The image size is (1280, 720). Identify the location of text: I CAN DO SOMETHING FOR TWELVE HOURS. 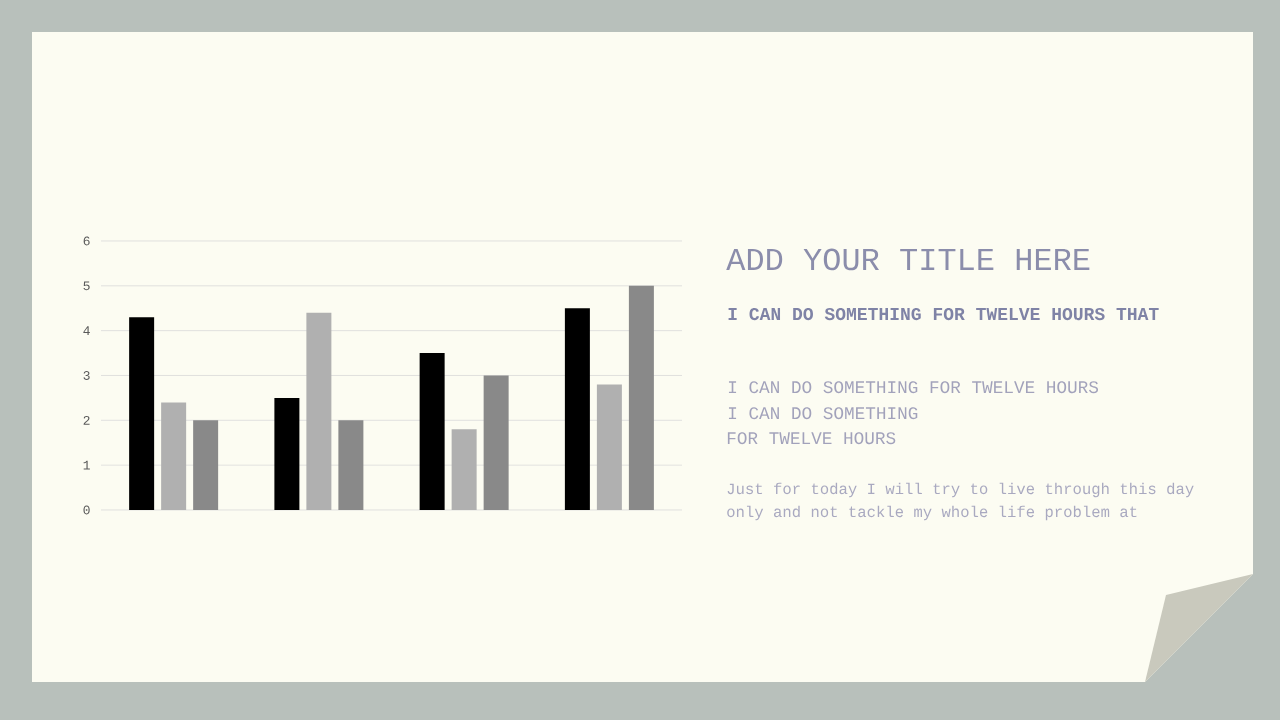
(913, 387).